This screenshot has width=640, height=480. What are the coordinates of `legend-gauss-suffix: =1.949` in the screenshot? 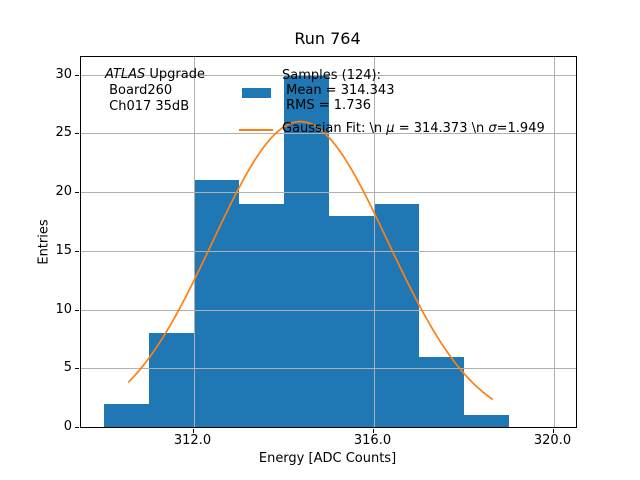 It's located at (520, 128).